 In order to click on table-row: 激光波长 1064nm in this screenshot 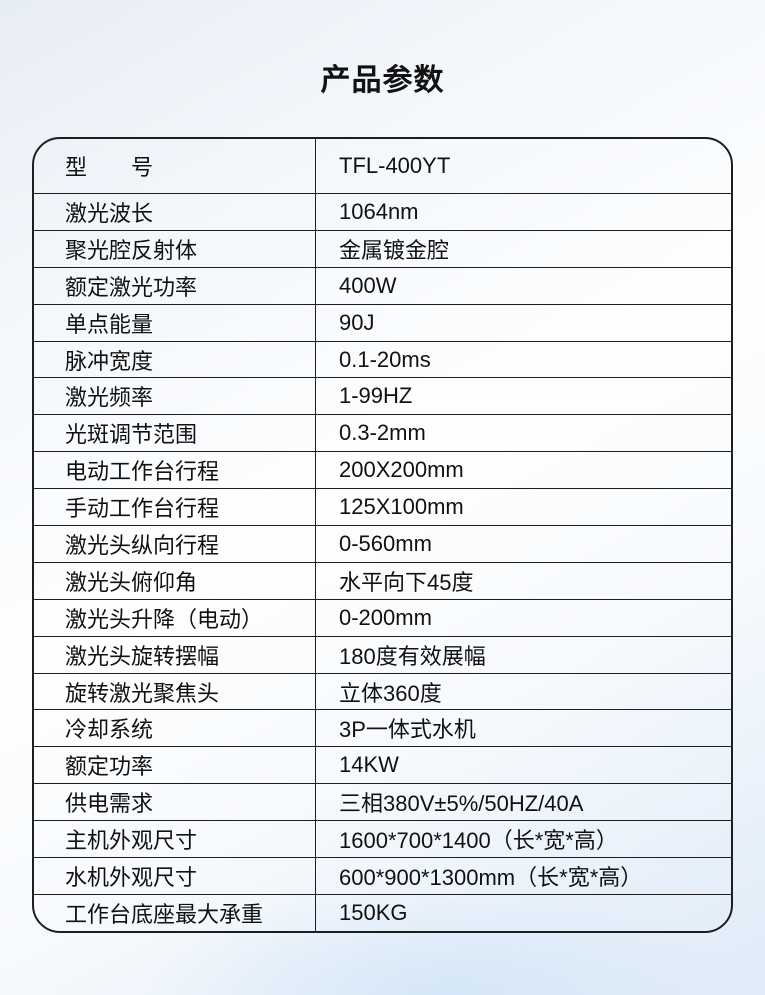, I will do `click(382, 211)`.